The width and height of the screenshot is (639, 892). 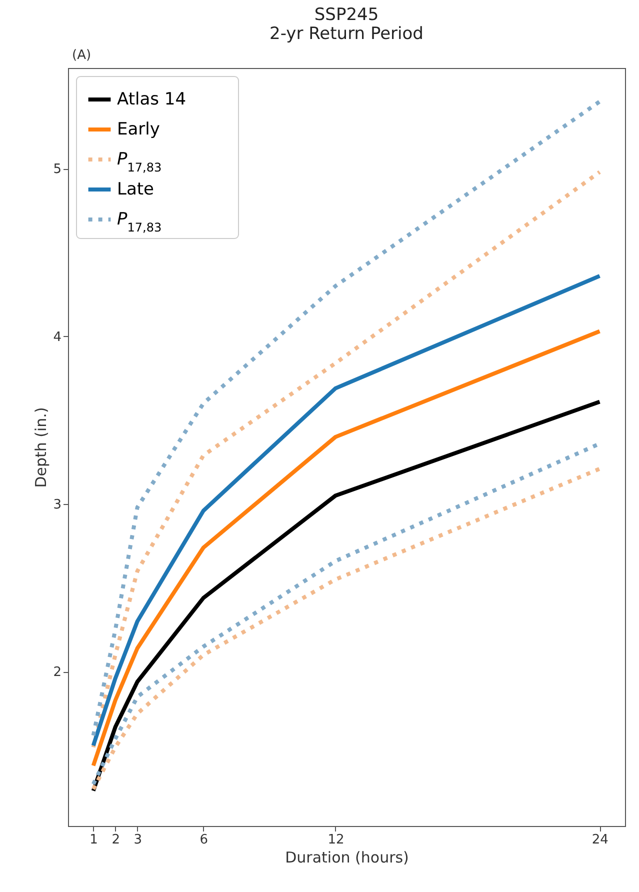 I want to click on x-tick-label: 12, so click(x=336, y=840).